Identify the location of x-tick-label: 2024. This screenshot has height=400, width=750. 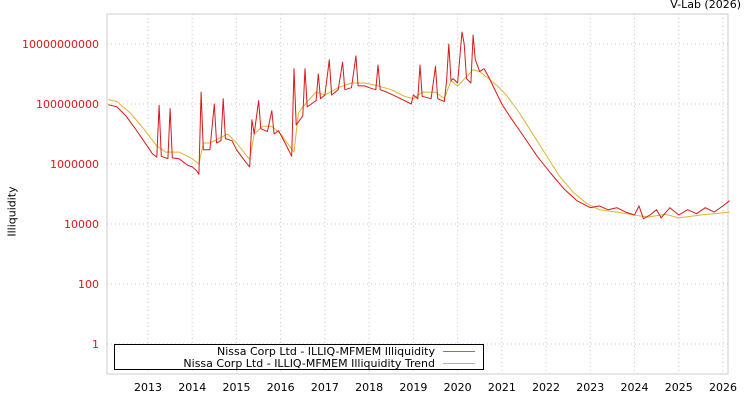
(635, 387).